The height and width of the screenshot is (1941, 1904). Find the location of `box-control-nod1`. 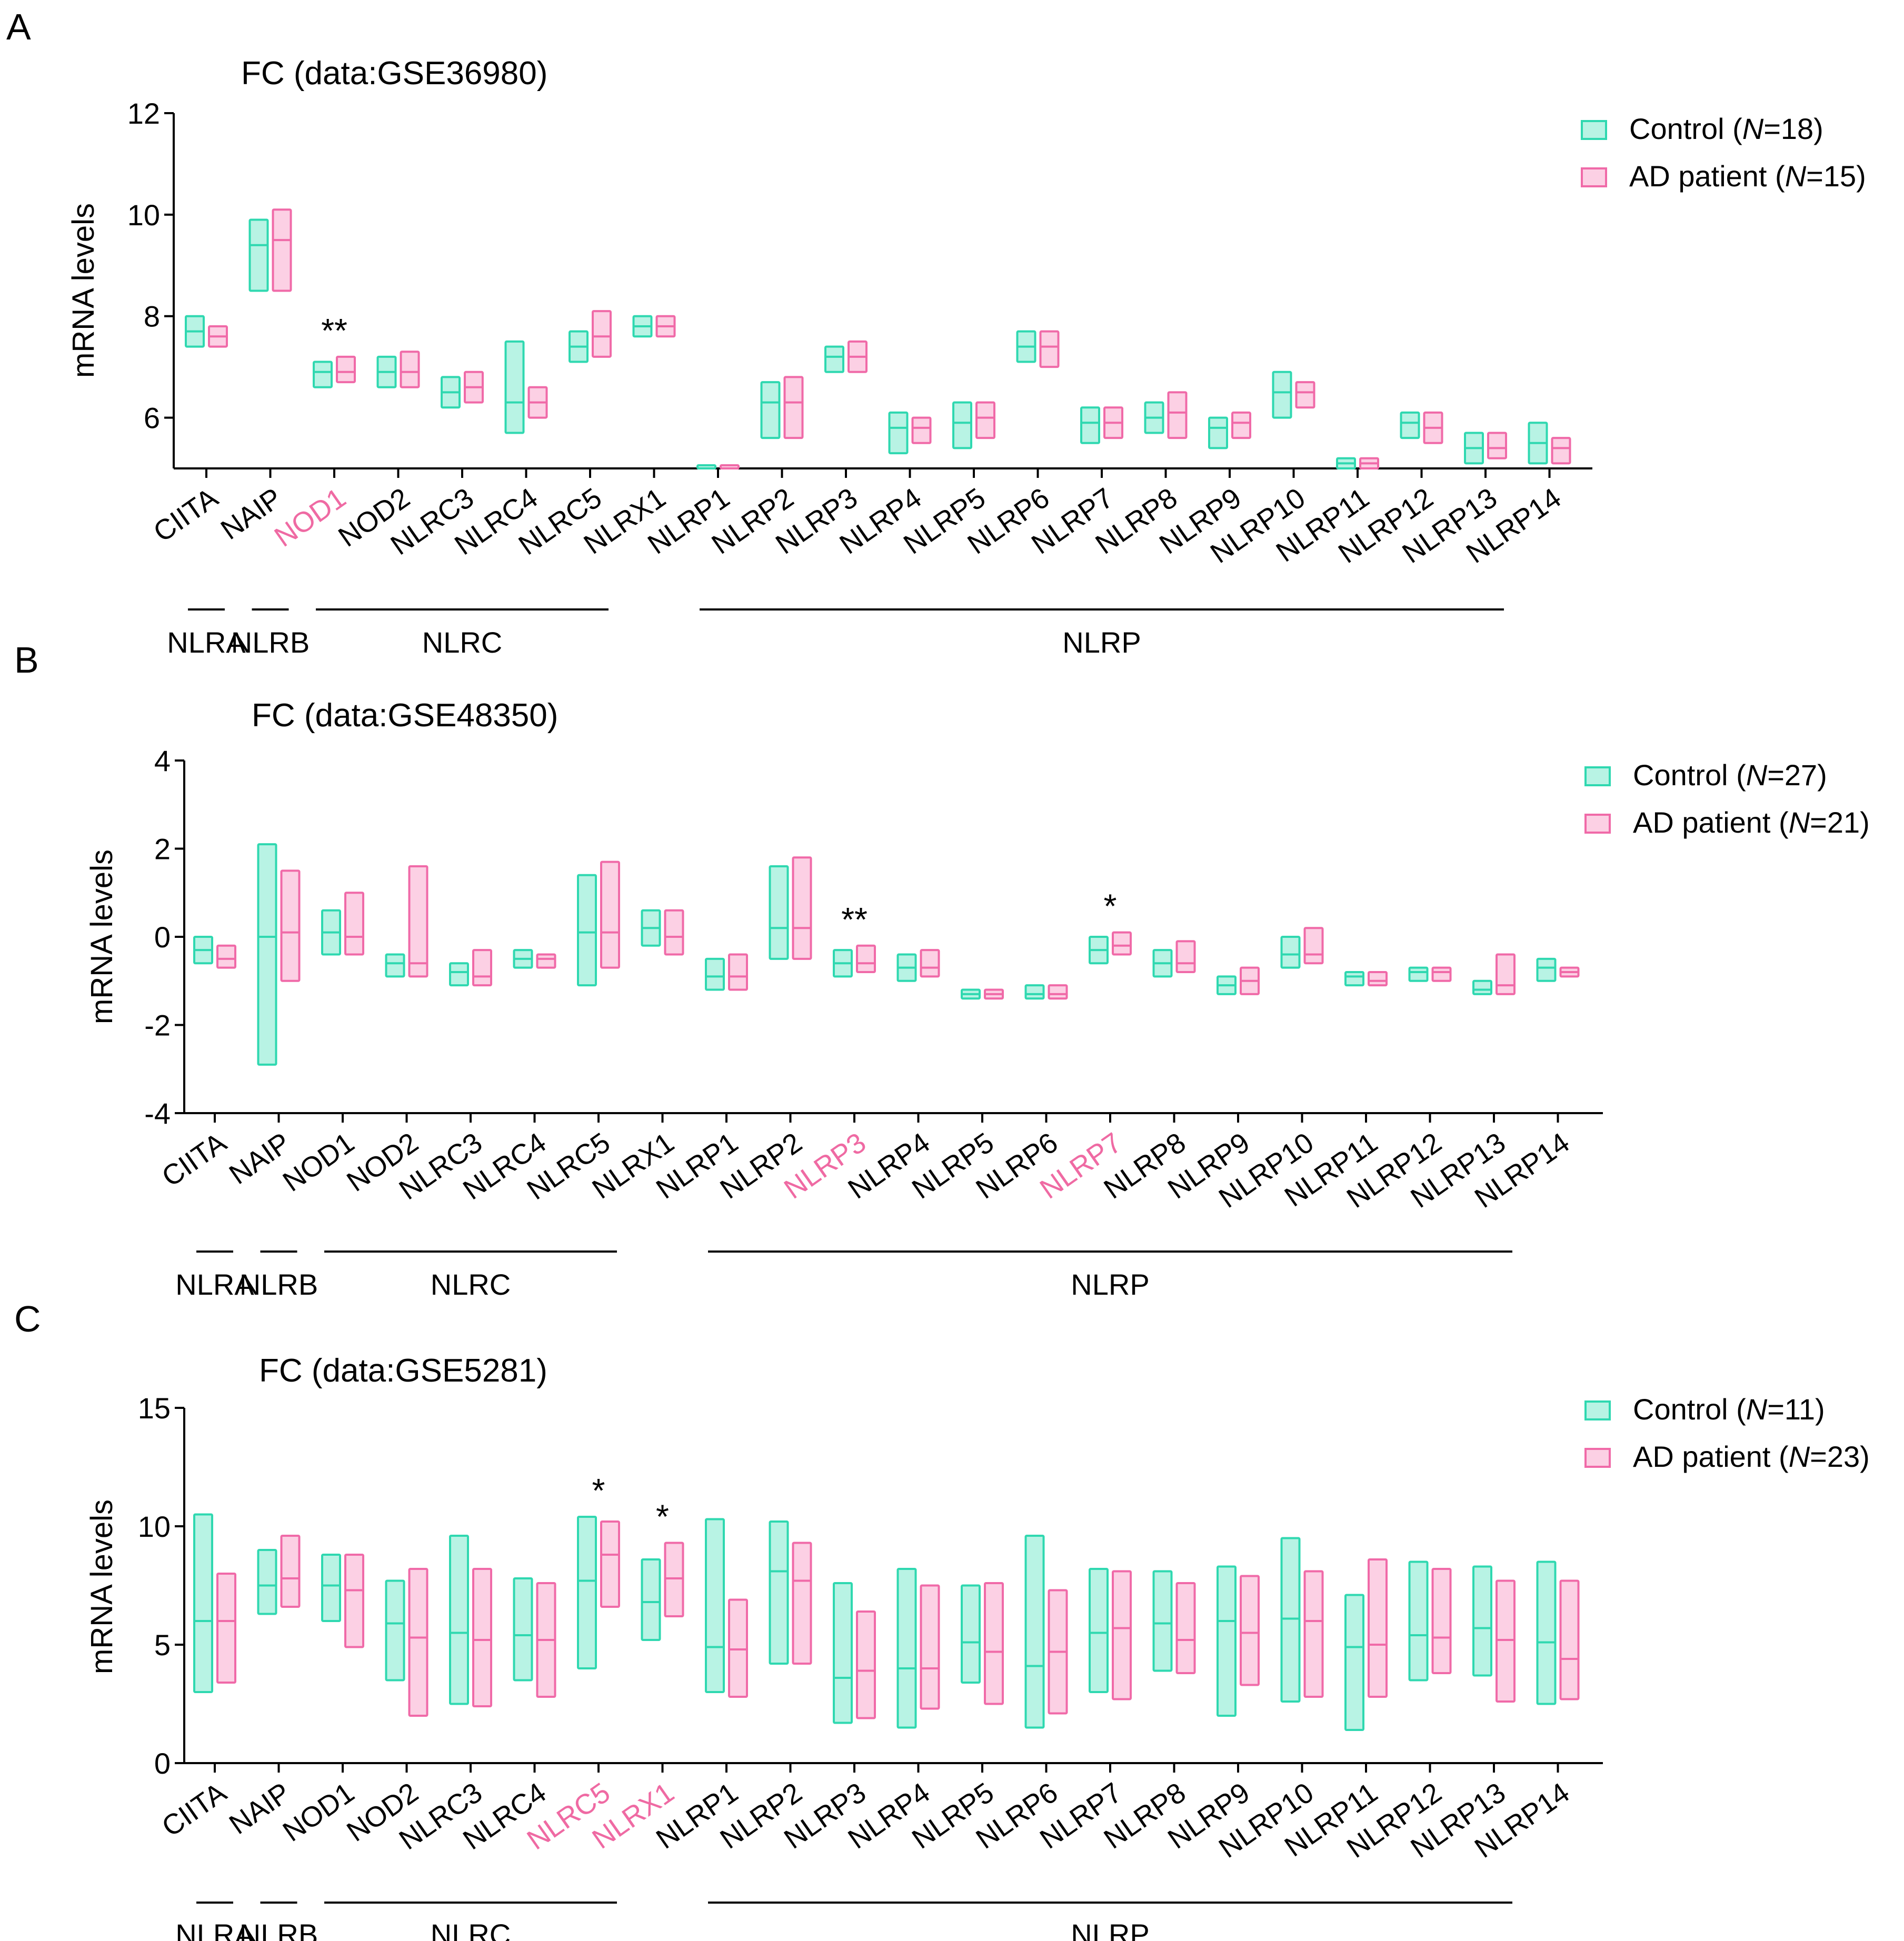

box-control-nod1 is located at coordinates (323, 374).